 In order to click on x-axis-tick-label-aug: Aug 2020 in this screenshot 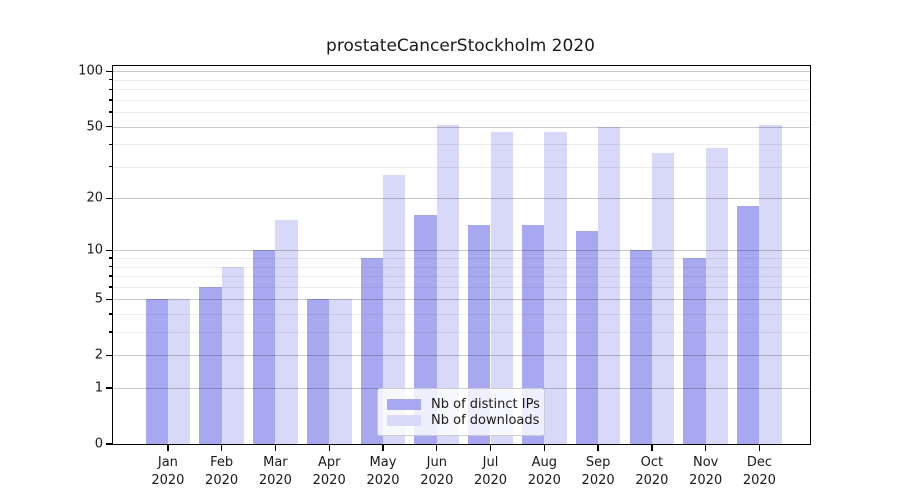, I will do `click(544, 472)`.